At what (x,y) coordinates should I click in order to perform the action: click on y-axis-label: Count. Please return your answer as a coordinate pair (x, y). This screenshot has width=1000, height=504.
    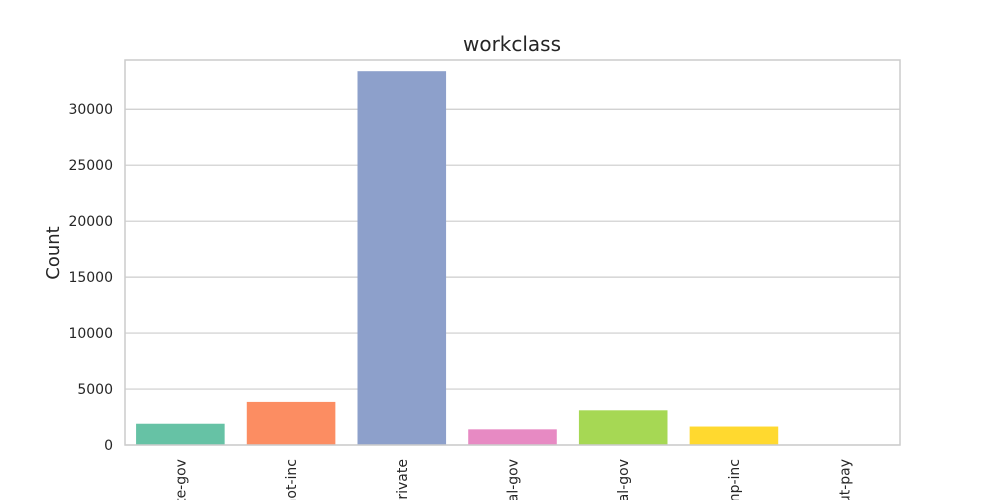
    Looking at the image, I should click on (53, 252).